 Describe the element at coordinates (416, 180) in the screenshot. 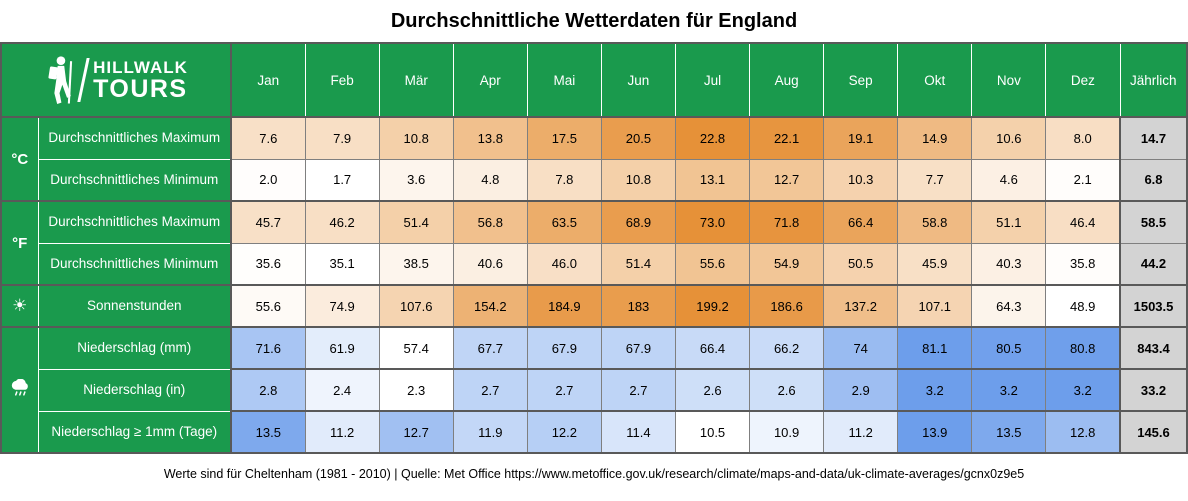

I see `value-cell: 3.6` at that location.